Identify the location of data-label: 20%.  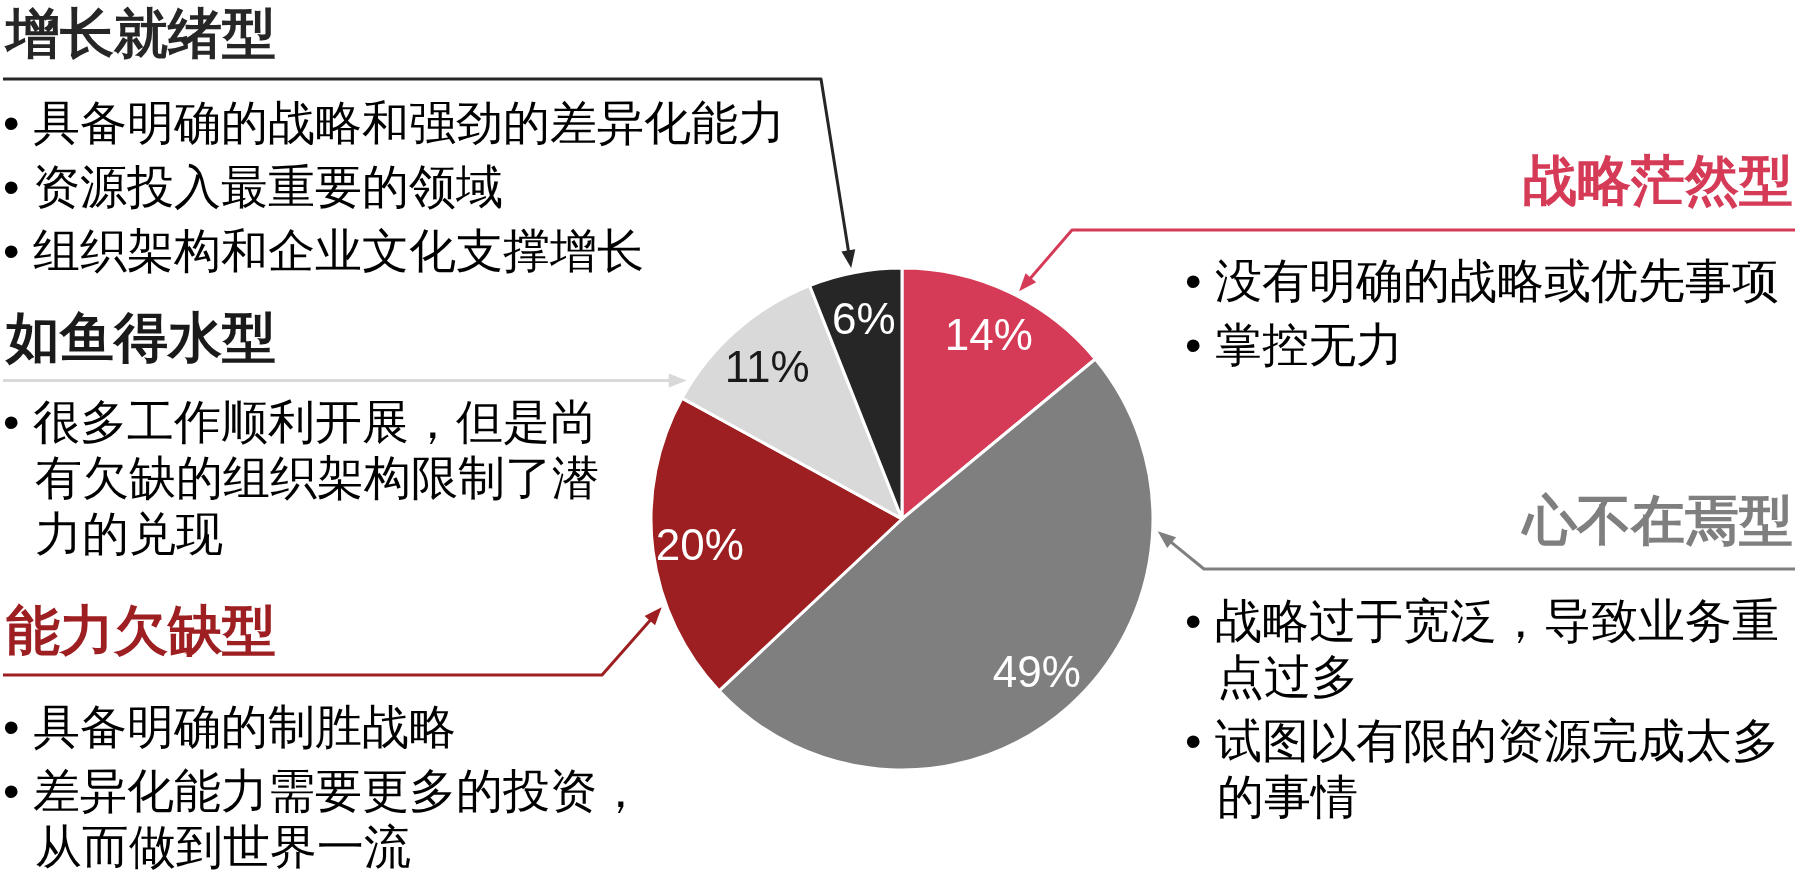
(699, 545).